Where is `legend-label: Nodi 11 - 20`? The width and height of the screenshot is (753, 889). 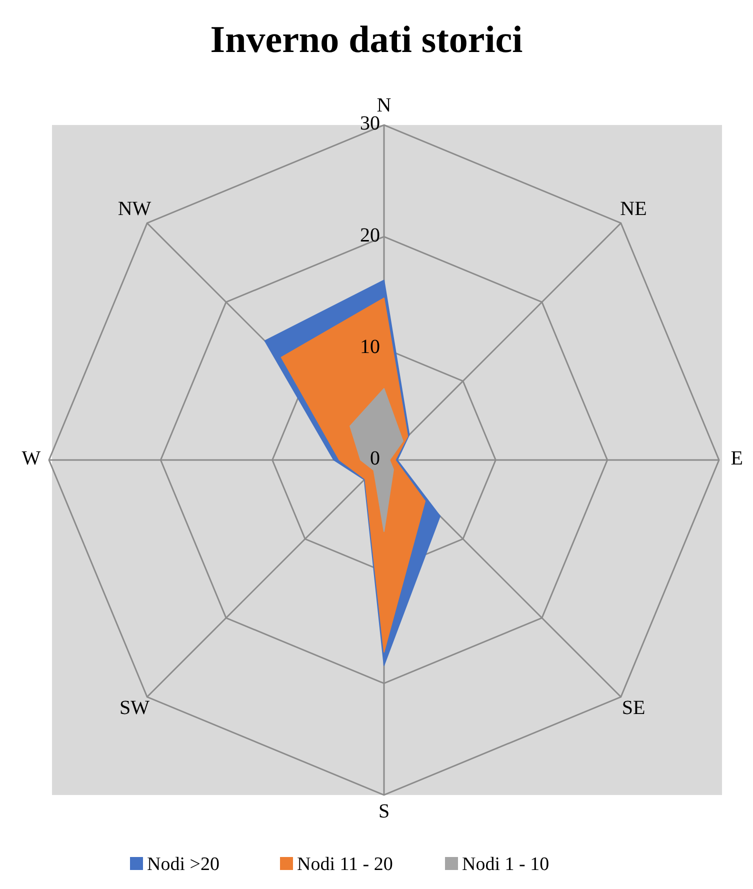 legend-label: Nodi 11 - 20 is located at coordinates (345, 864).